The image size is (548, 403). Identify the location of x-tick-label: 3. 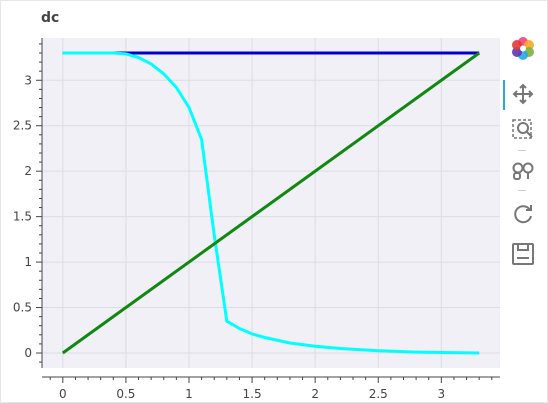
(442, 394).